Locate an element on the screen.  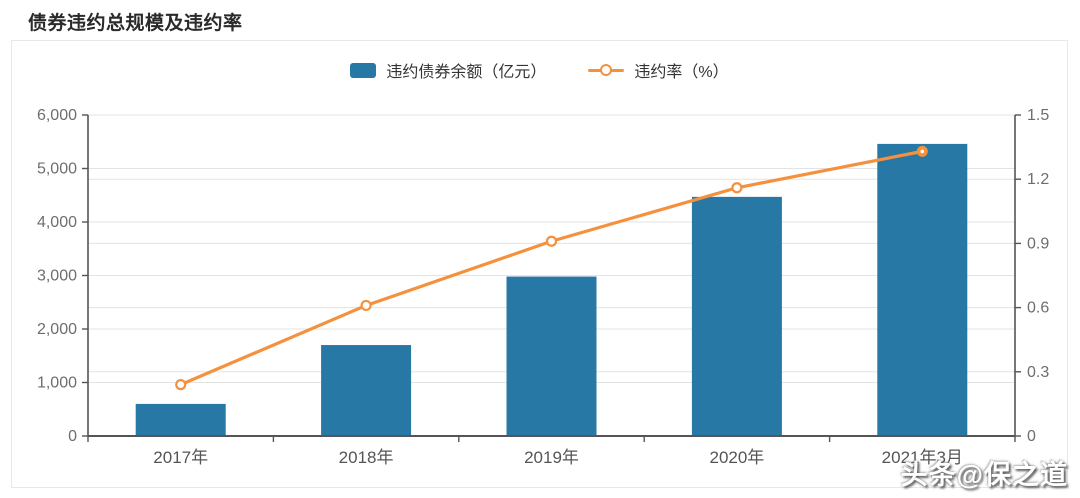
bar-2019年 is located at coordinates (551, 356).